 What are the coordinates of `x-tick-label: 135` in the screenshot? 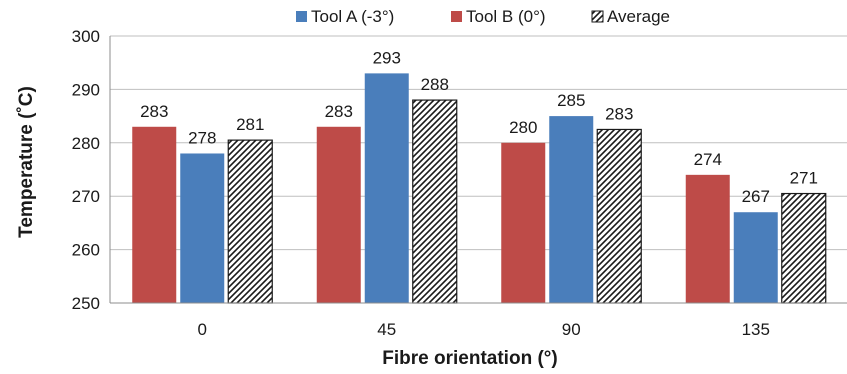 It's located at (756, 329).